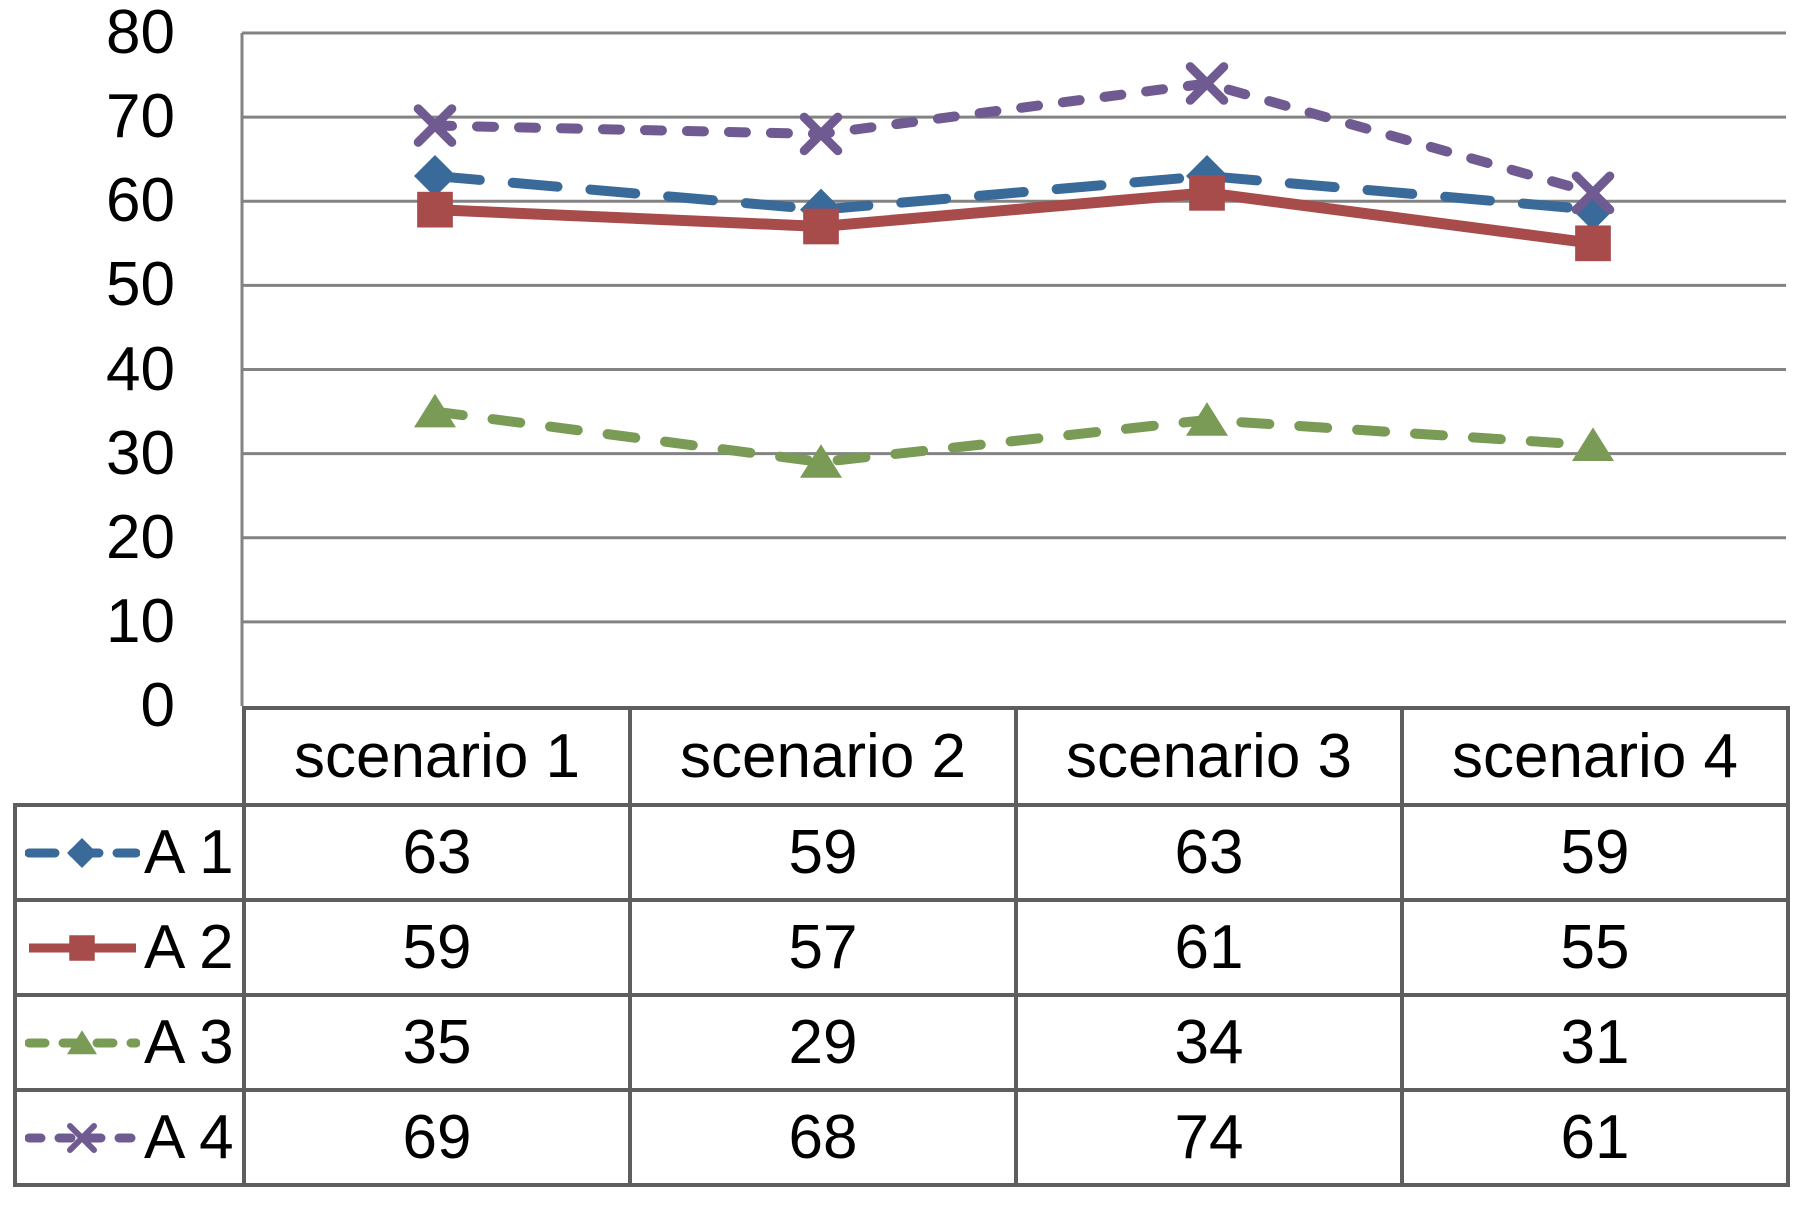  What do you see at coordinates (823, 1042) in the screenshot?
I see `value-cell: 29` at bounding box center [823, 1042].